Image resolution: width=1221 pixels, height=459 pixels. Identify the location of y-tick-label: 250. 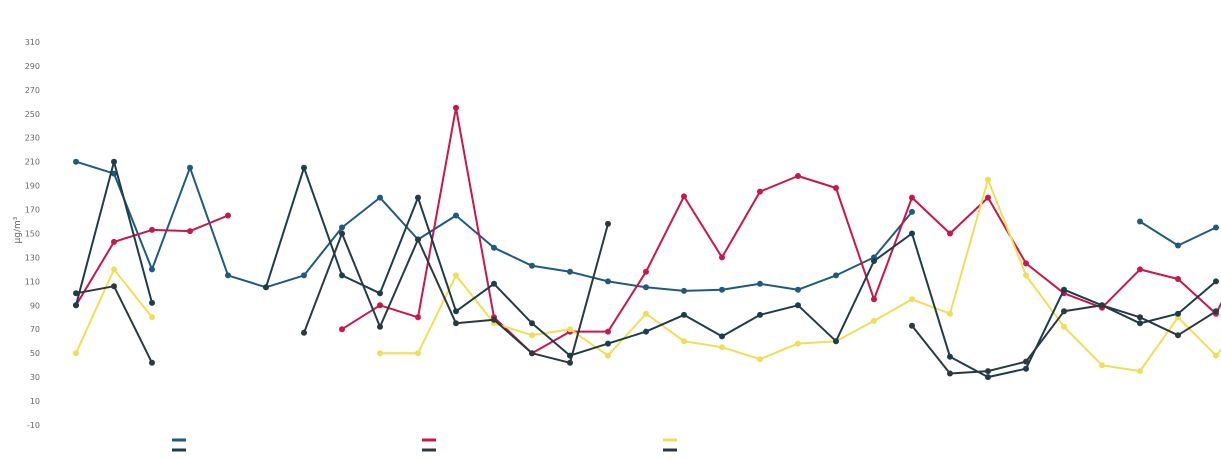
(32, 114).